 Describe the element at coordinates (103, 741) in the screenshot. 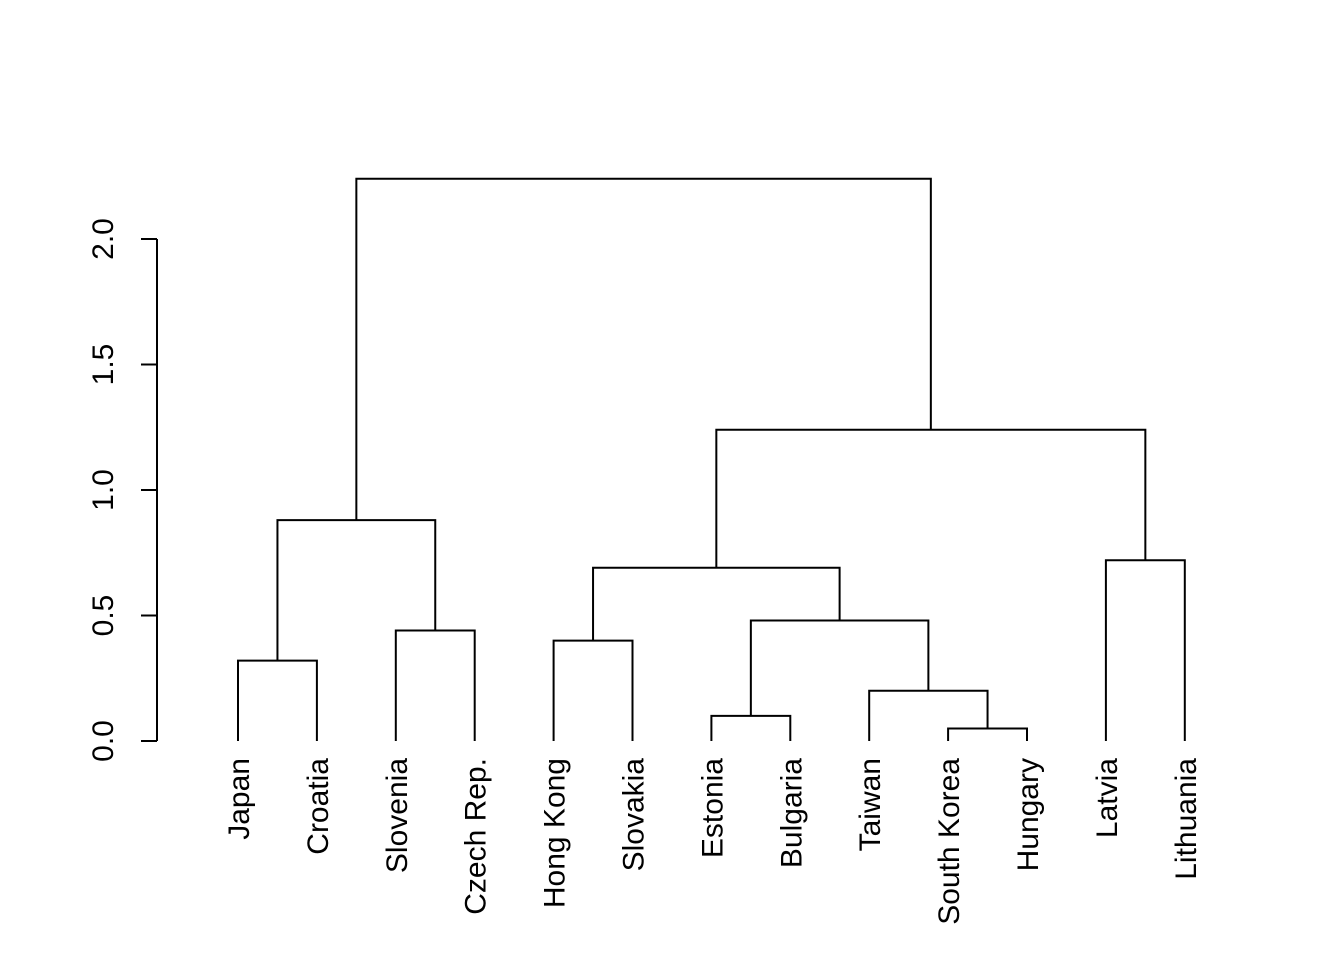

I see `y-tick-label: 0.0` at that location.